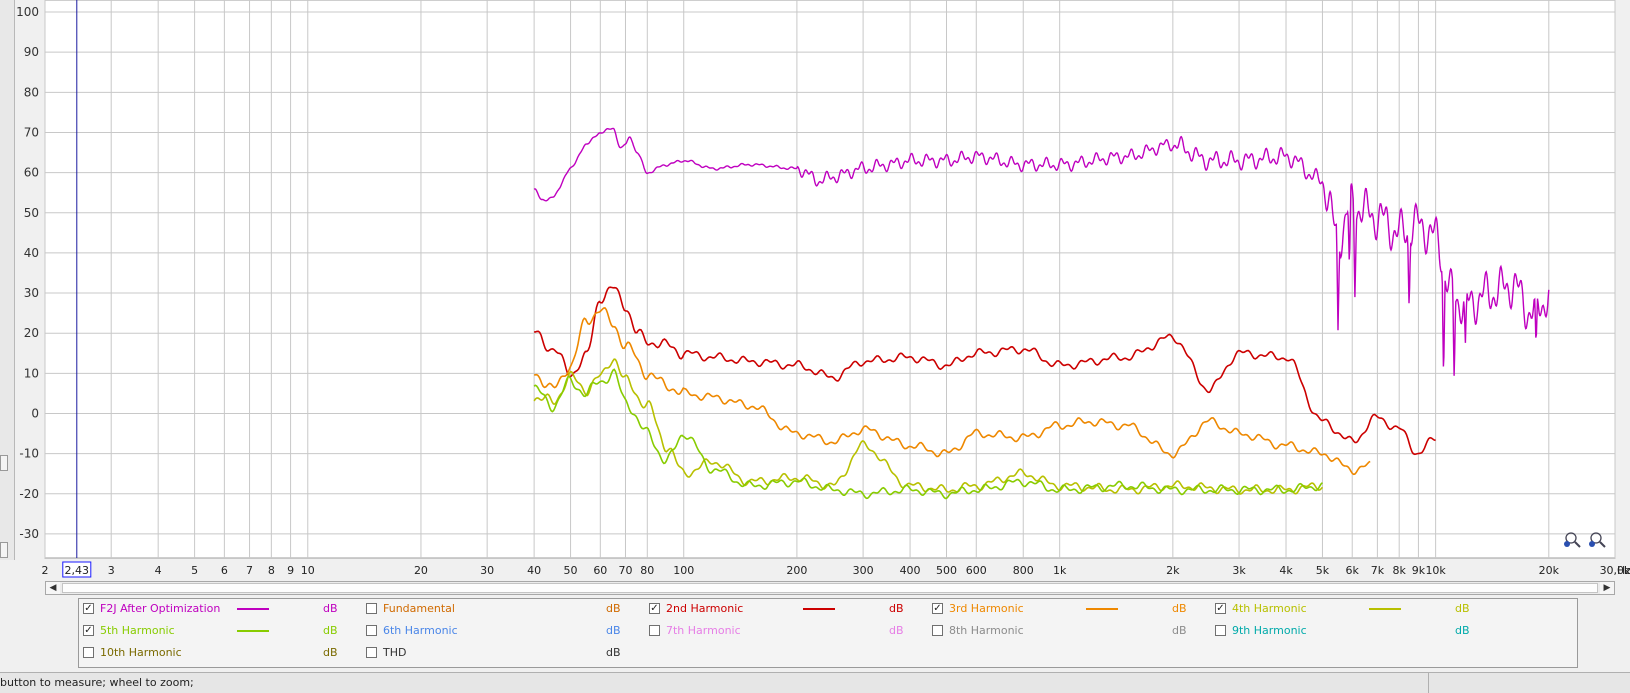 The height and width of the screenshot is (693, 1630). I want to click on x-tick-label: 4, so click(158, 570).